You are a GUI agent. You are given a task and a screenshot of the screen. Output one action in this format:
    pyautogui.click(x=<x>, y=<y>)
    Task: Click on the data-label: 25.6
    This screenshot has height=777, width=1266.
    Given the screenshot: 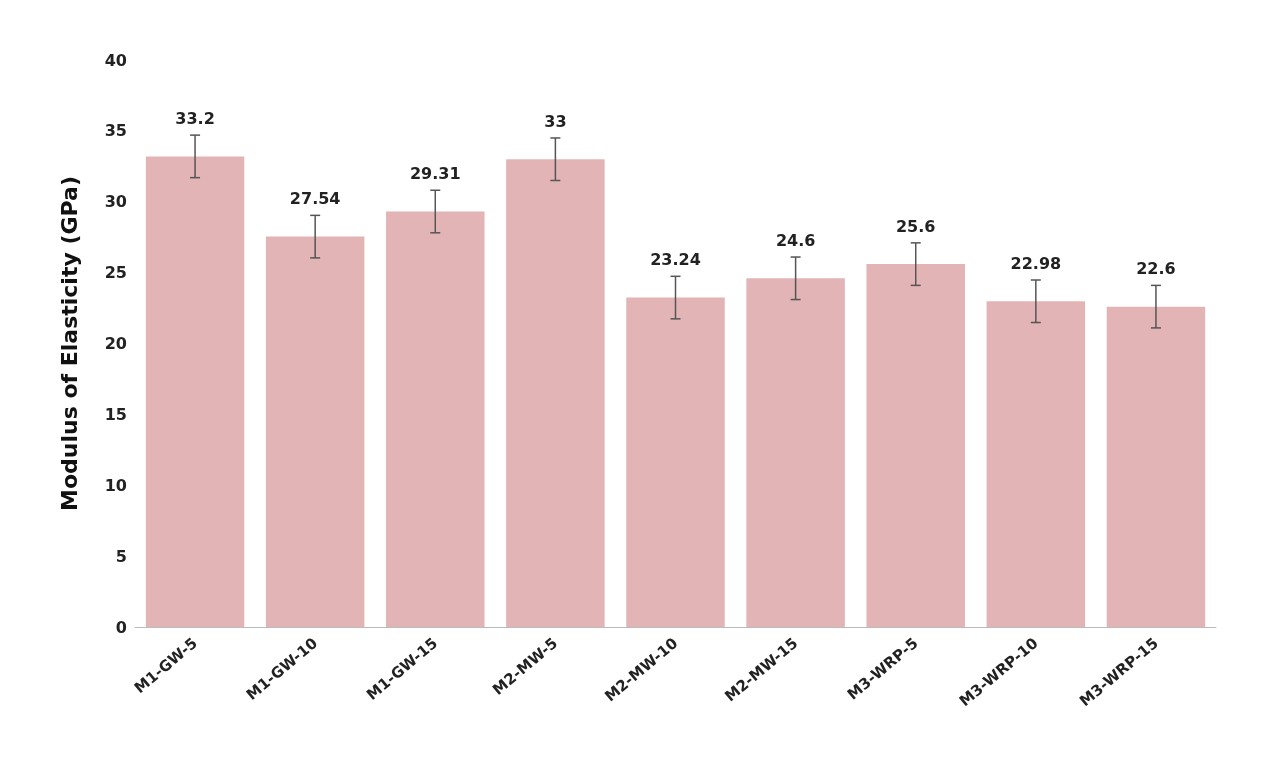 What is the action you would take?
    pyautogui.click(x=915, y=226)
    